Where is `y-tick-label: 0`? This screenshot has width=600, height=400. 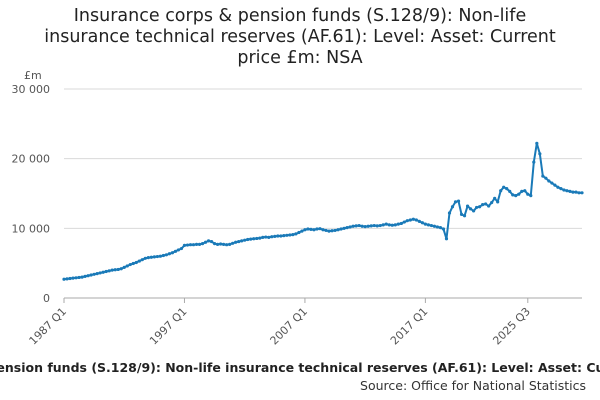
y-tick-label: 0 is located at coordinates (46, 298).